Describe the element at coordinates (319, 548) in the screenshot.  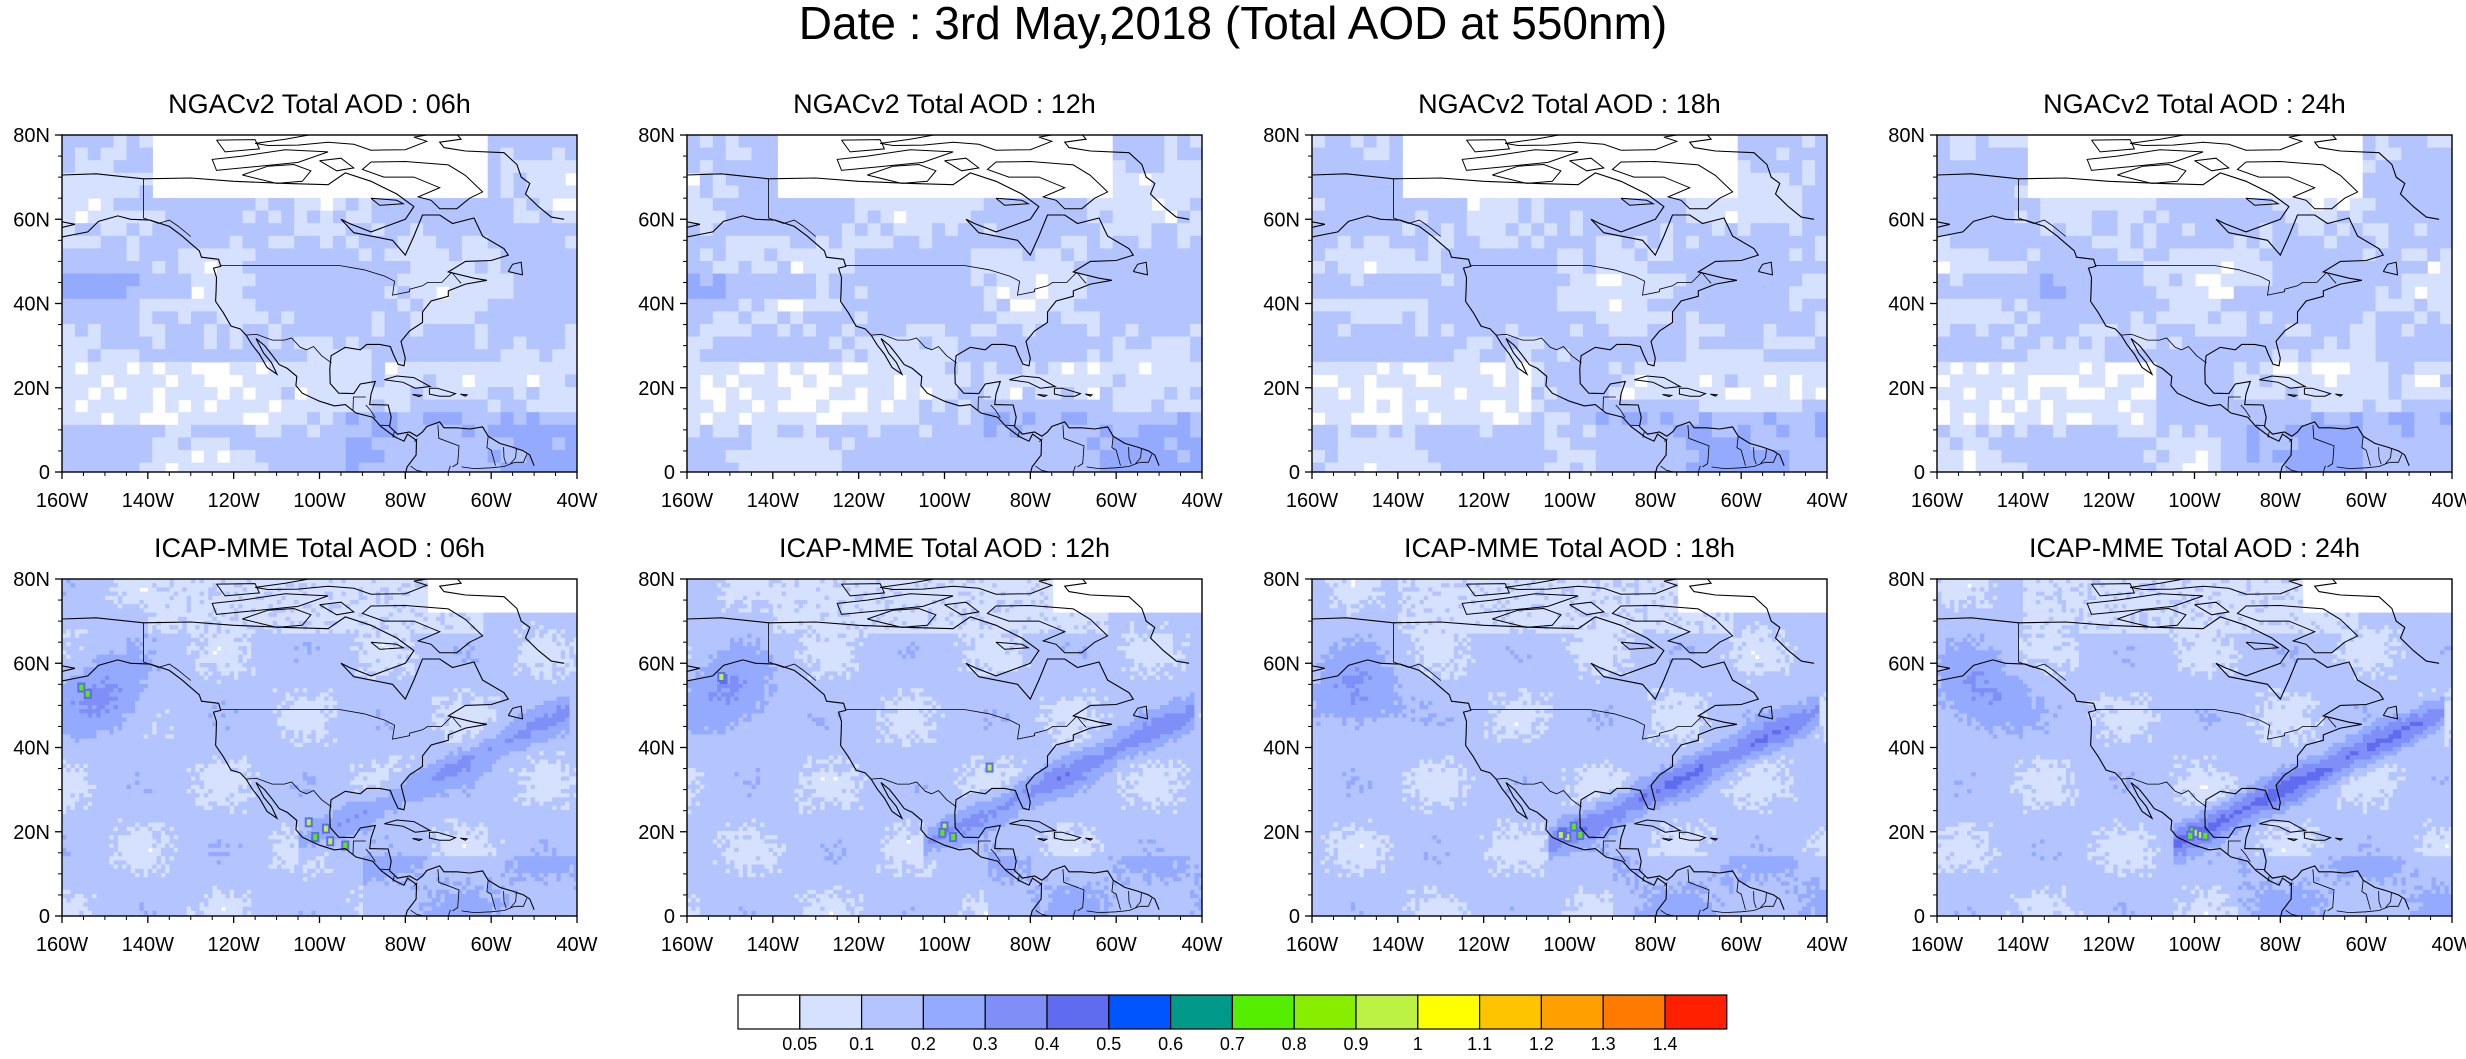
I see `panel-title: ICAP-MME Total AOD : 06h` at that location.